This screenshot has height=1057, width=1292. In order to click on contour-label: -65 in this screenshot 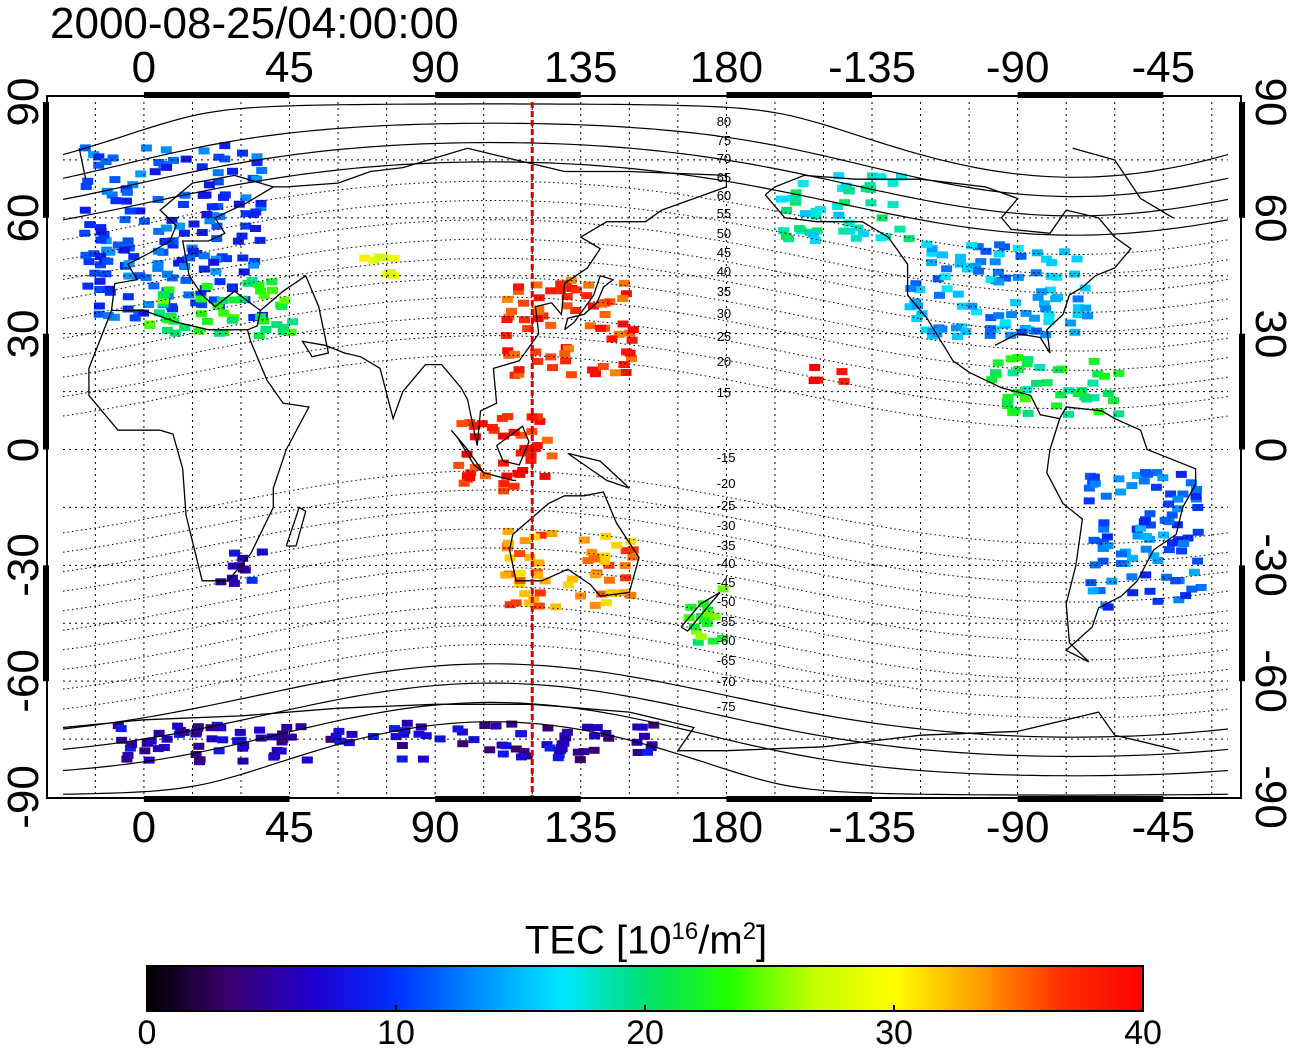, I will do `click(726, 660)`.